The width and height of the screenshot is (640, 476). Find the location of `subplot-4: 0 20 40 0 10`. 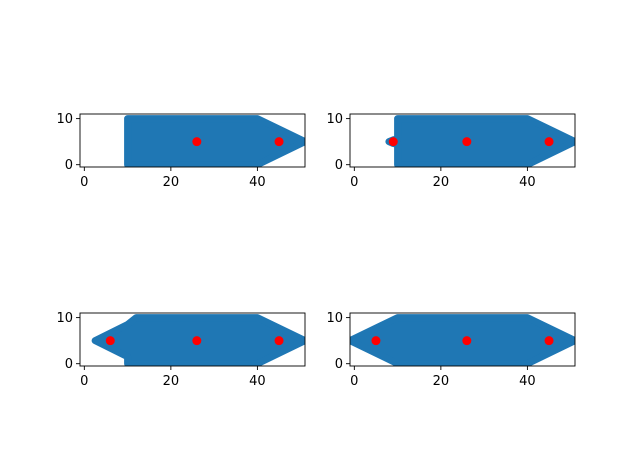

subplot-4: 0 20 40 0 10 is located at coordinates (451, 350).